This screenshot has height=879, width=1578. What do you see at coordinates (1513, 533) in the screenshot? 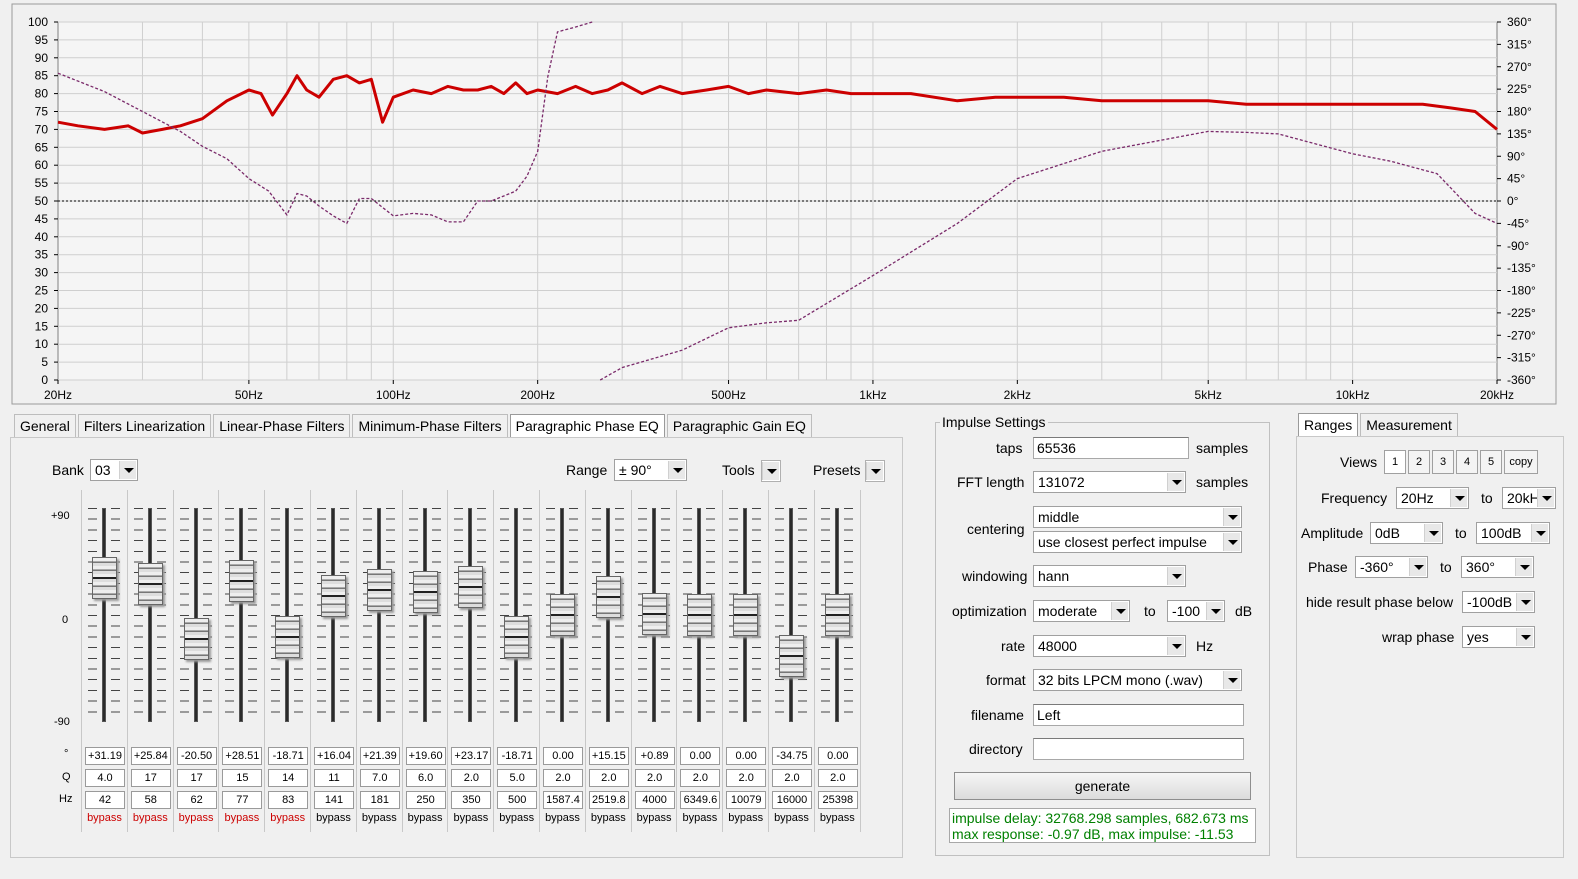
I see `amplitude-to-select: 100dB` at bounding box center [1513, 533].